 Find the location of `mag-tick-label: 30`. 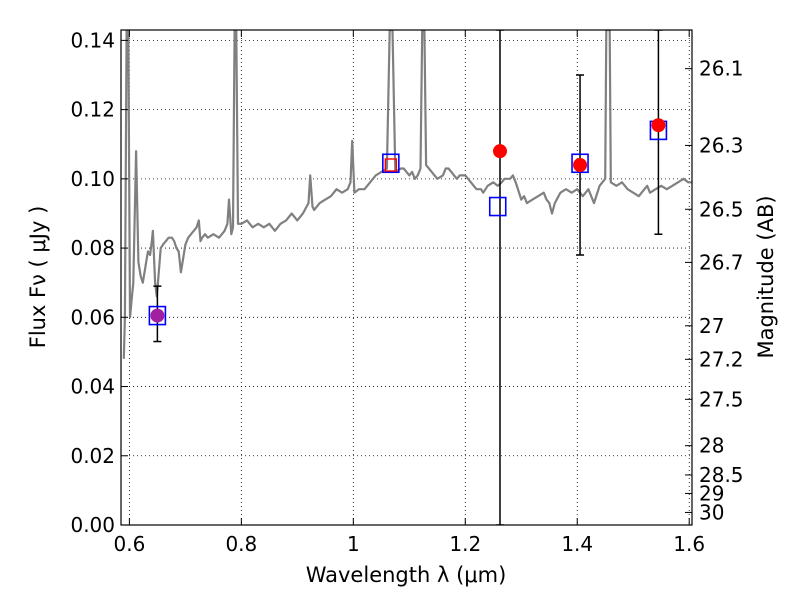

mag-tick-label: 30 is located at coordinates (711, 512).